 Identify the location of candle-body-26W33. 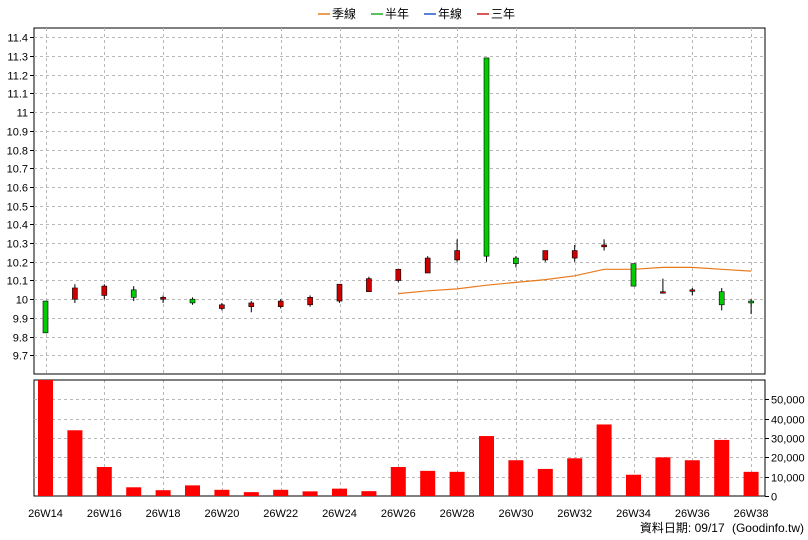
(604, 246).